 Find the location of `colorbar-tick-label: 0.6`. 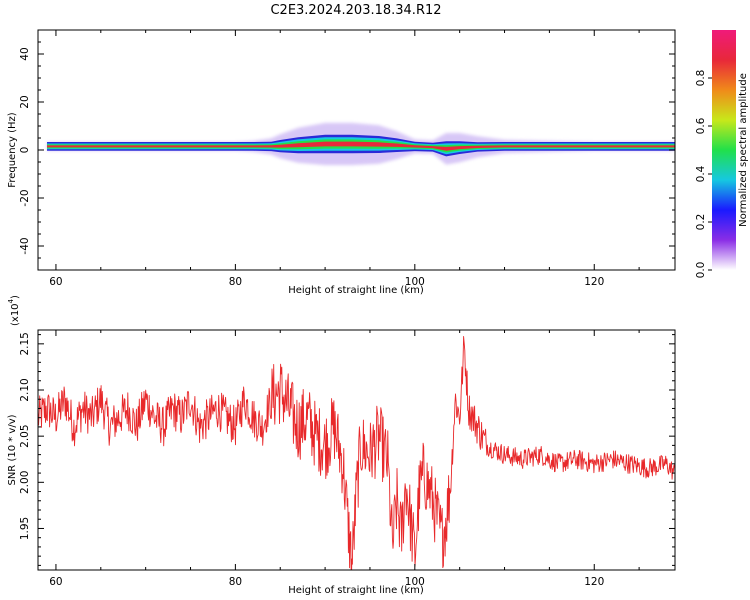

colorbar-tick-label: 0.6 is located at coordinates (701, 125).